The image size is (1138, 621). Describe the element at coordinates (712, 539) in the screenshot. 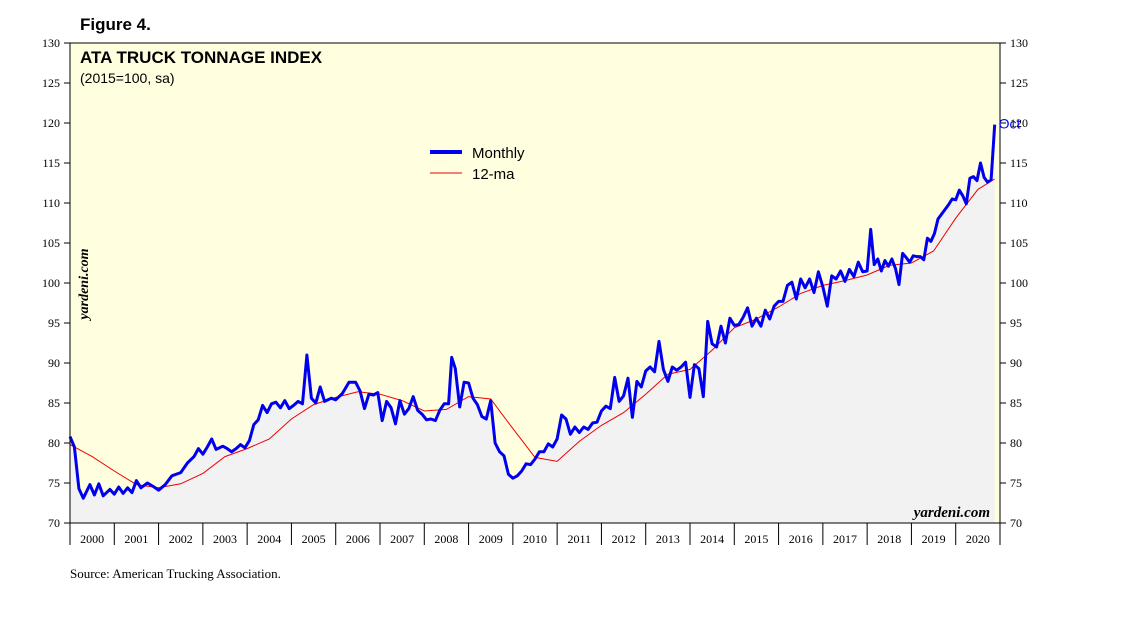

I see `x-tick-label: 2014` at that location.